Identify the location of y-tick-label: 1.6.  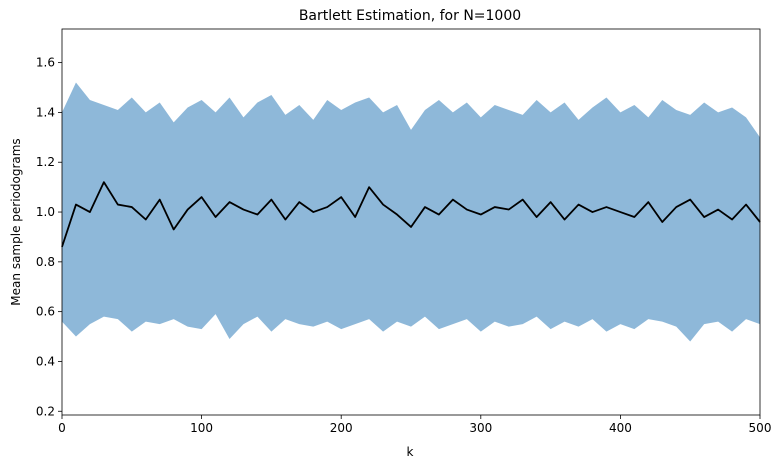
(45, 63).